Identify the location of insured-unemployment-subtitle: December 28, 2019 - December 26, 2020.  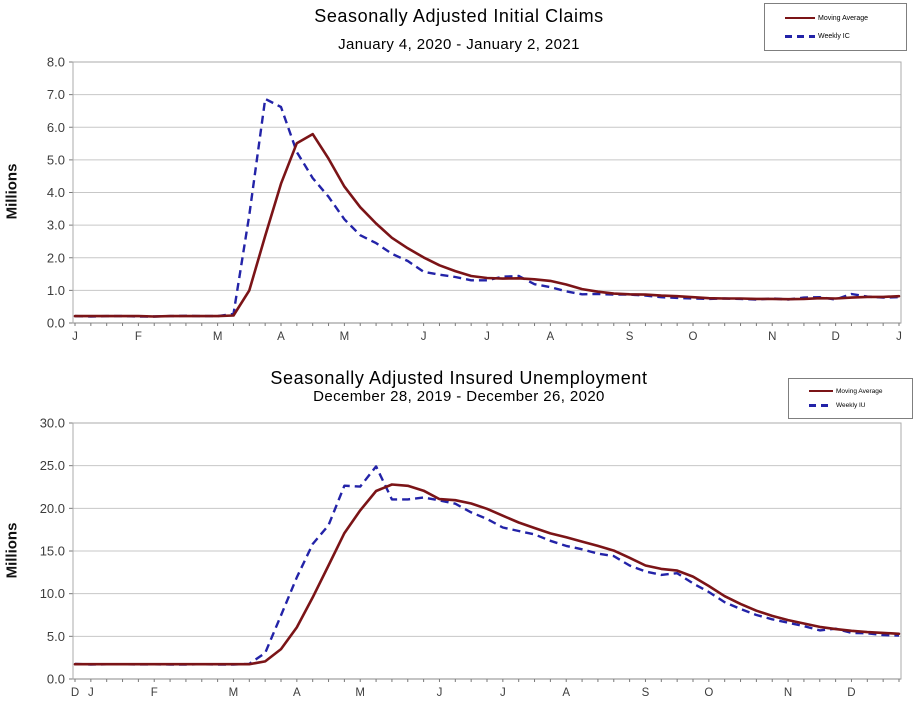
(459, 396).